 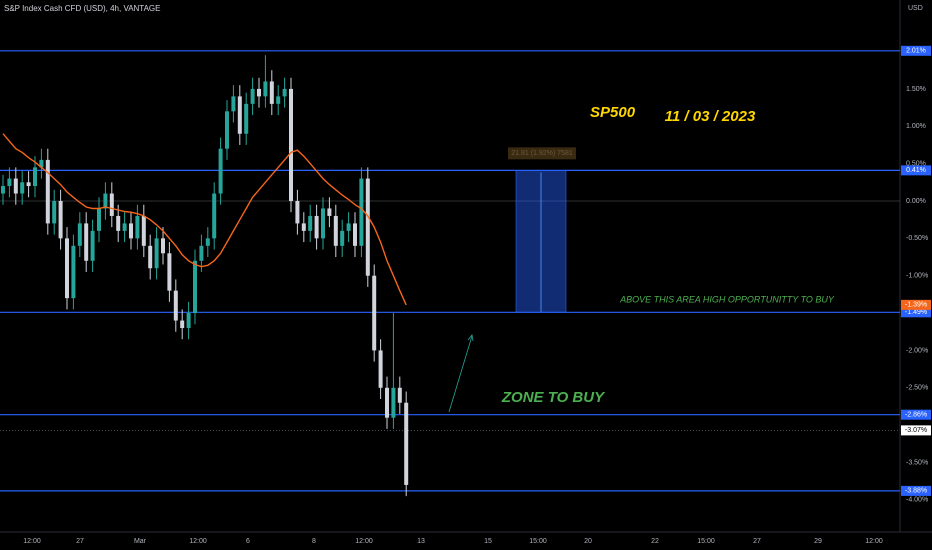 I want to click on y-tick-label: -2.00%, so click(x=917, y=350).